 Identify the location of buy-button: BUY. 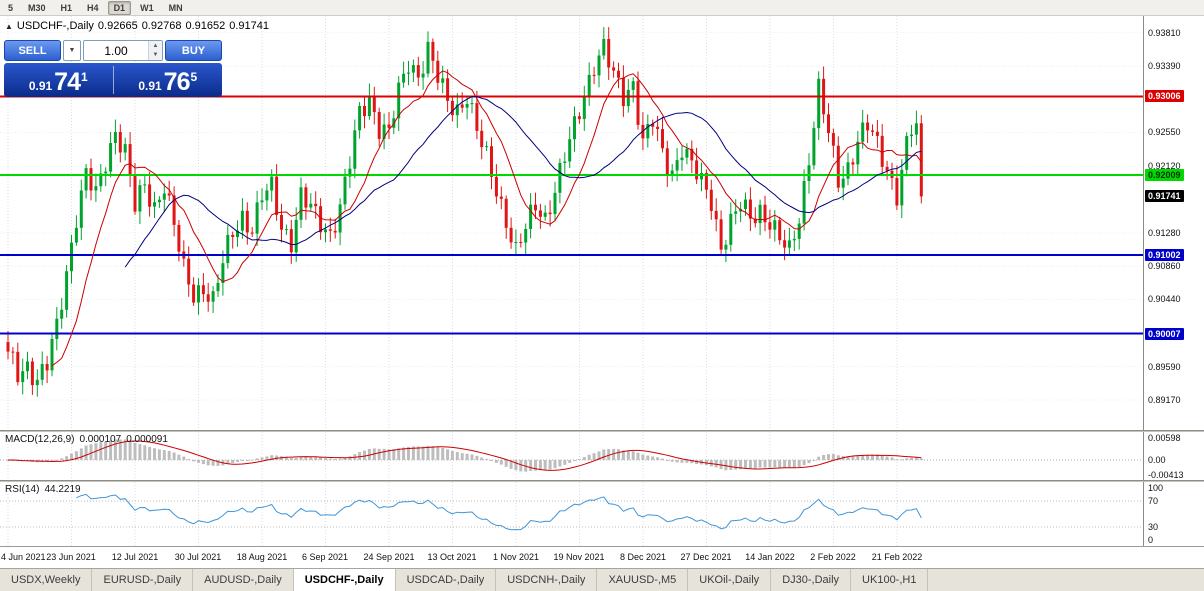
(193, 50).